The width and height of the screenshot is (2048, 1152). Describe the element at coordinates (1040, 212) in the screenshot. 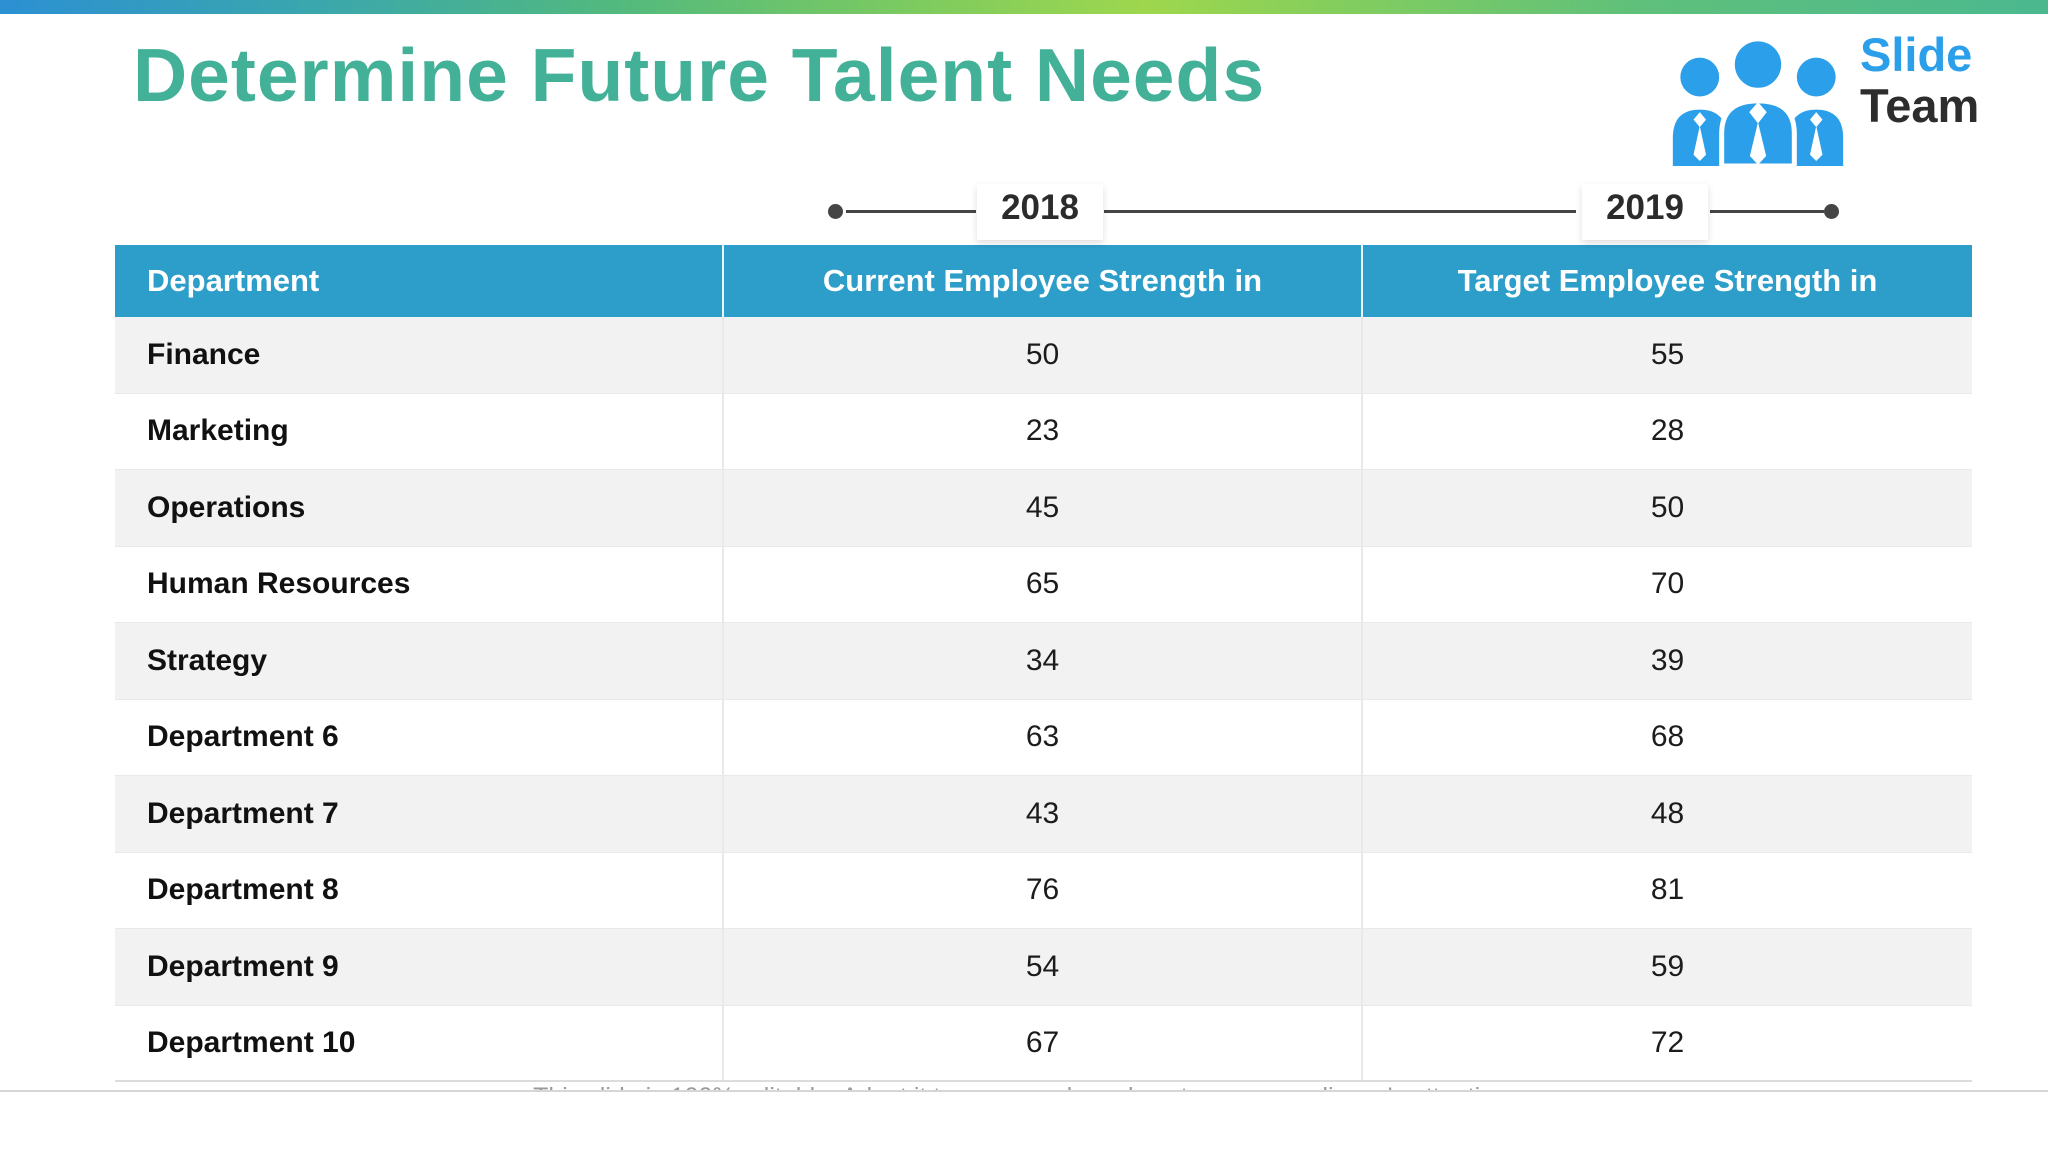

I see `year-label-2018: 2018` at that location.